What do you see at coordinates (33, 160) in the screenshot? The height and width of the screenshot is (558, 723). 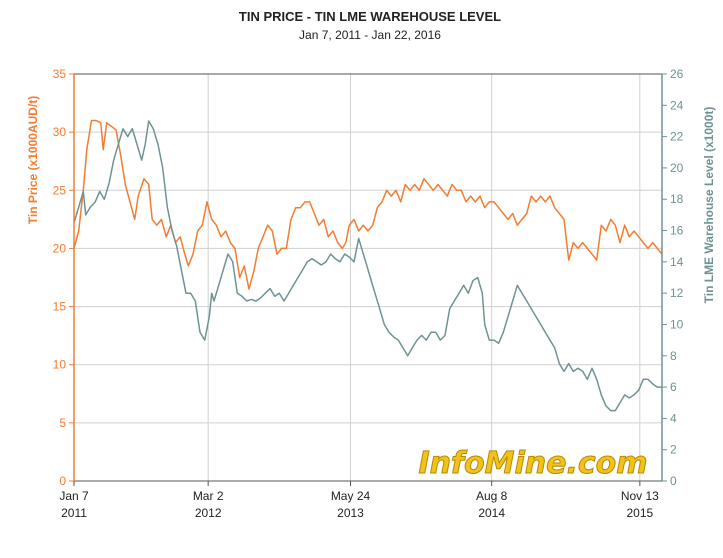 I see `left-axis-label: Tin Price (x1000AUD/t)` at bounding box center [33, 160].